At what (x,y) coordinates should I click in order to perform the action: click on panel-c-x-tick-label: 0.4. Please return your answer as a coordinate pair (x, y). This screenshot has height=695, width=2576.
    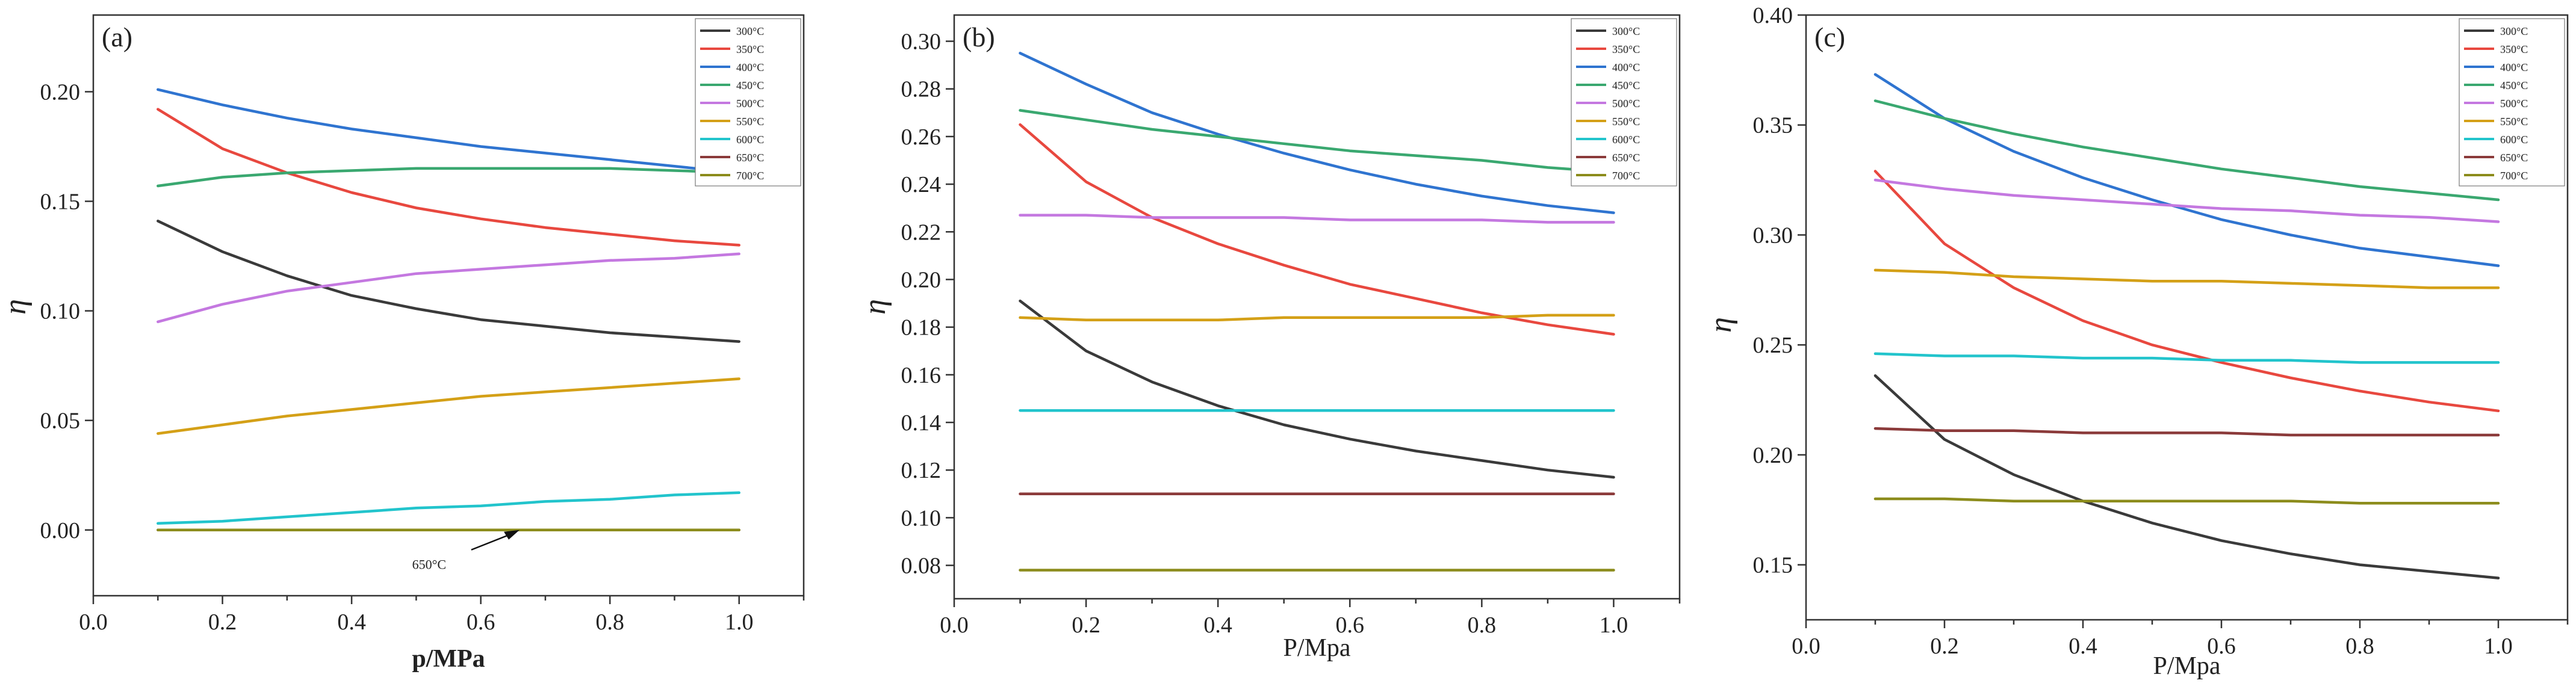
    Looking at the image, I should click on (2083, 647).